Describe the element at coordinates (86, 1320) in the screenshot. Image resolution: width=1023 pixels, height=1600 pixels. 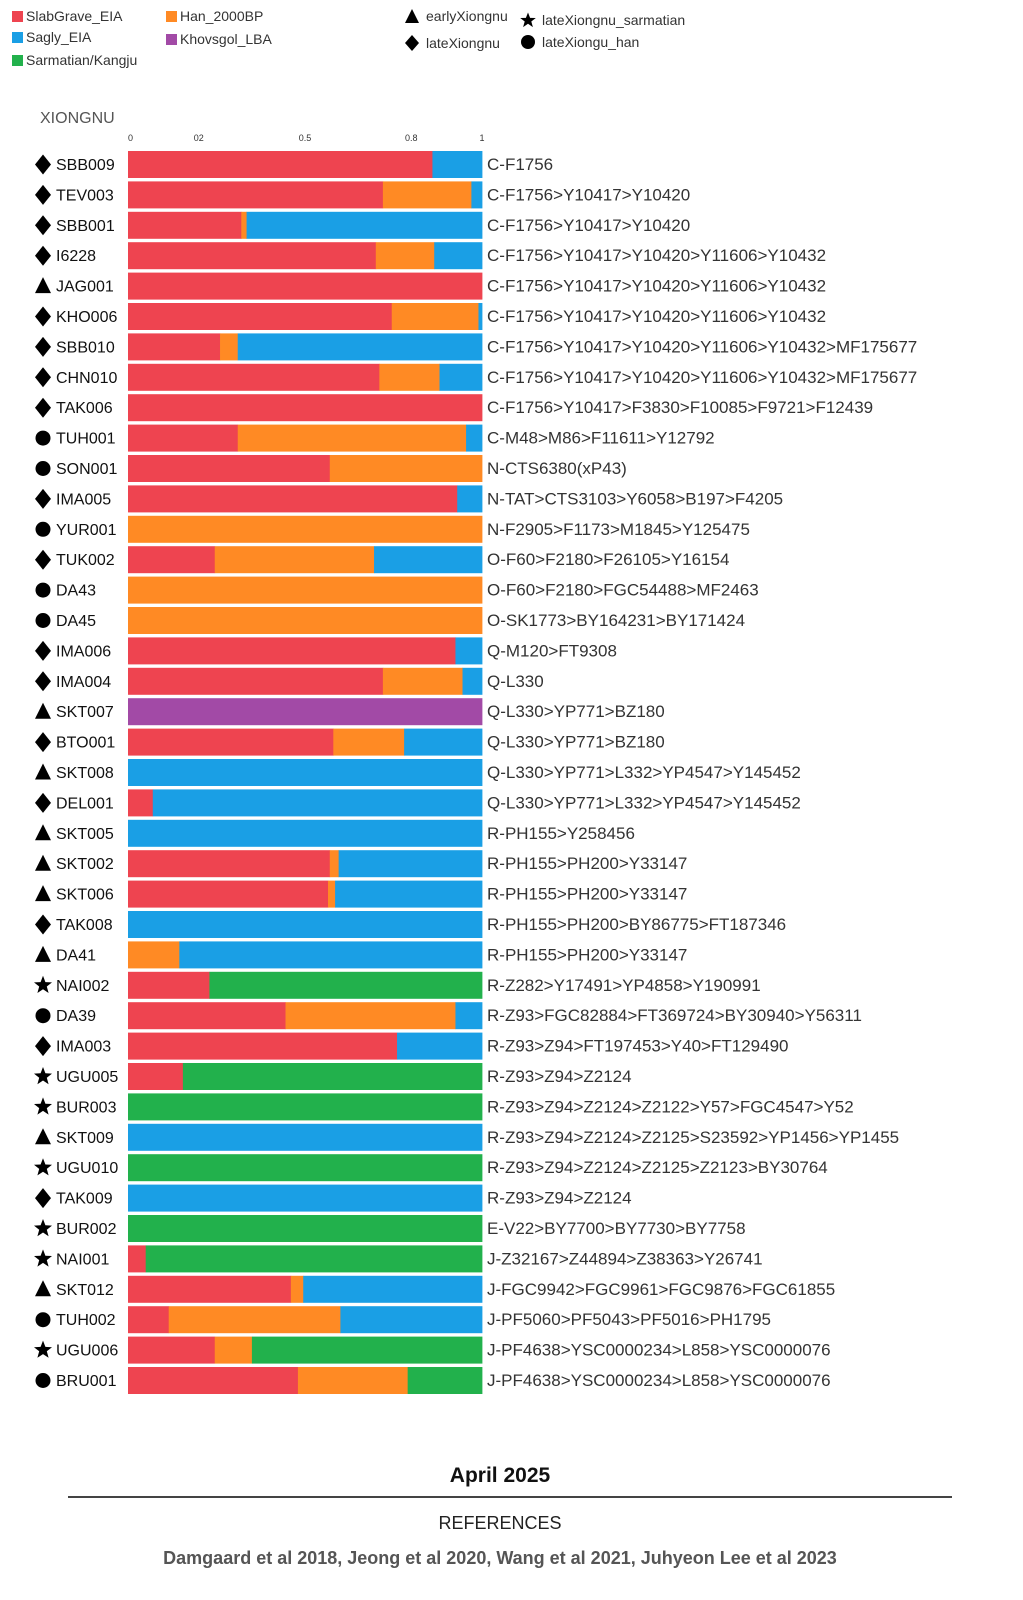
I see `sample-label: TUH002` at that location.